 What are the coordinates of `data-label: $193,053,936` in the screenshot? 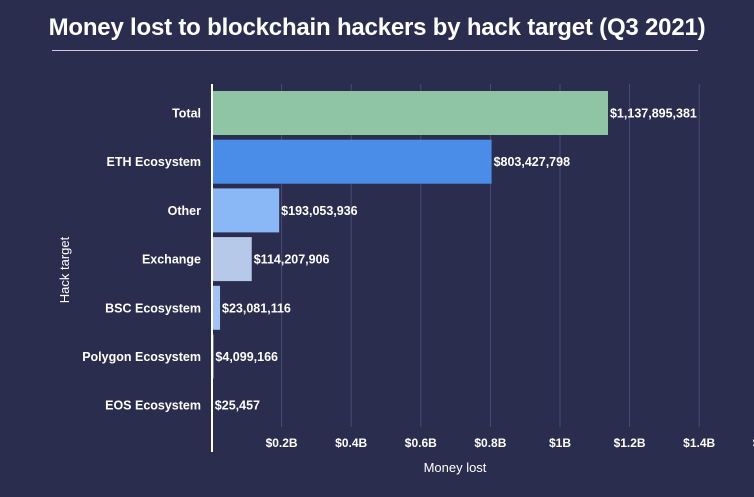 It's located at (319, 211).